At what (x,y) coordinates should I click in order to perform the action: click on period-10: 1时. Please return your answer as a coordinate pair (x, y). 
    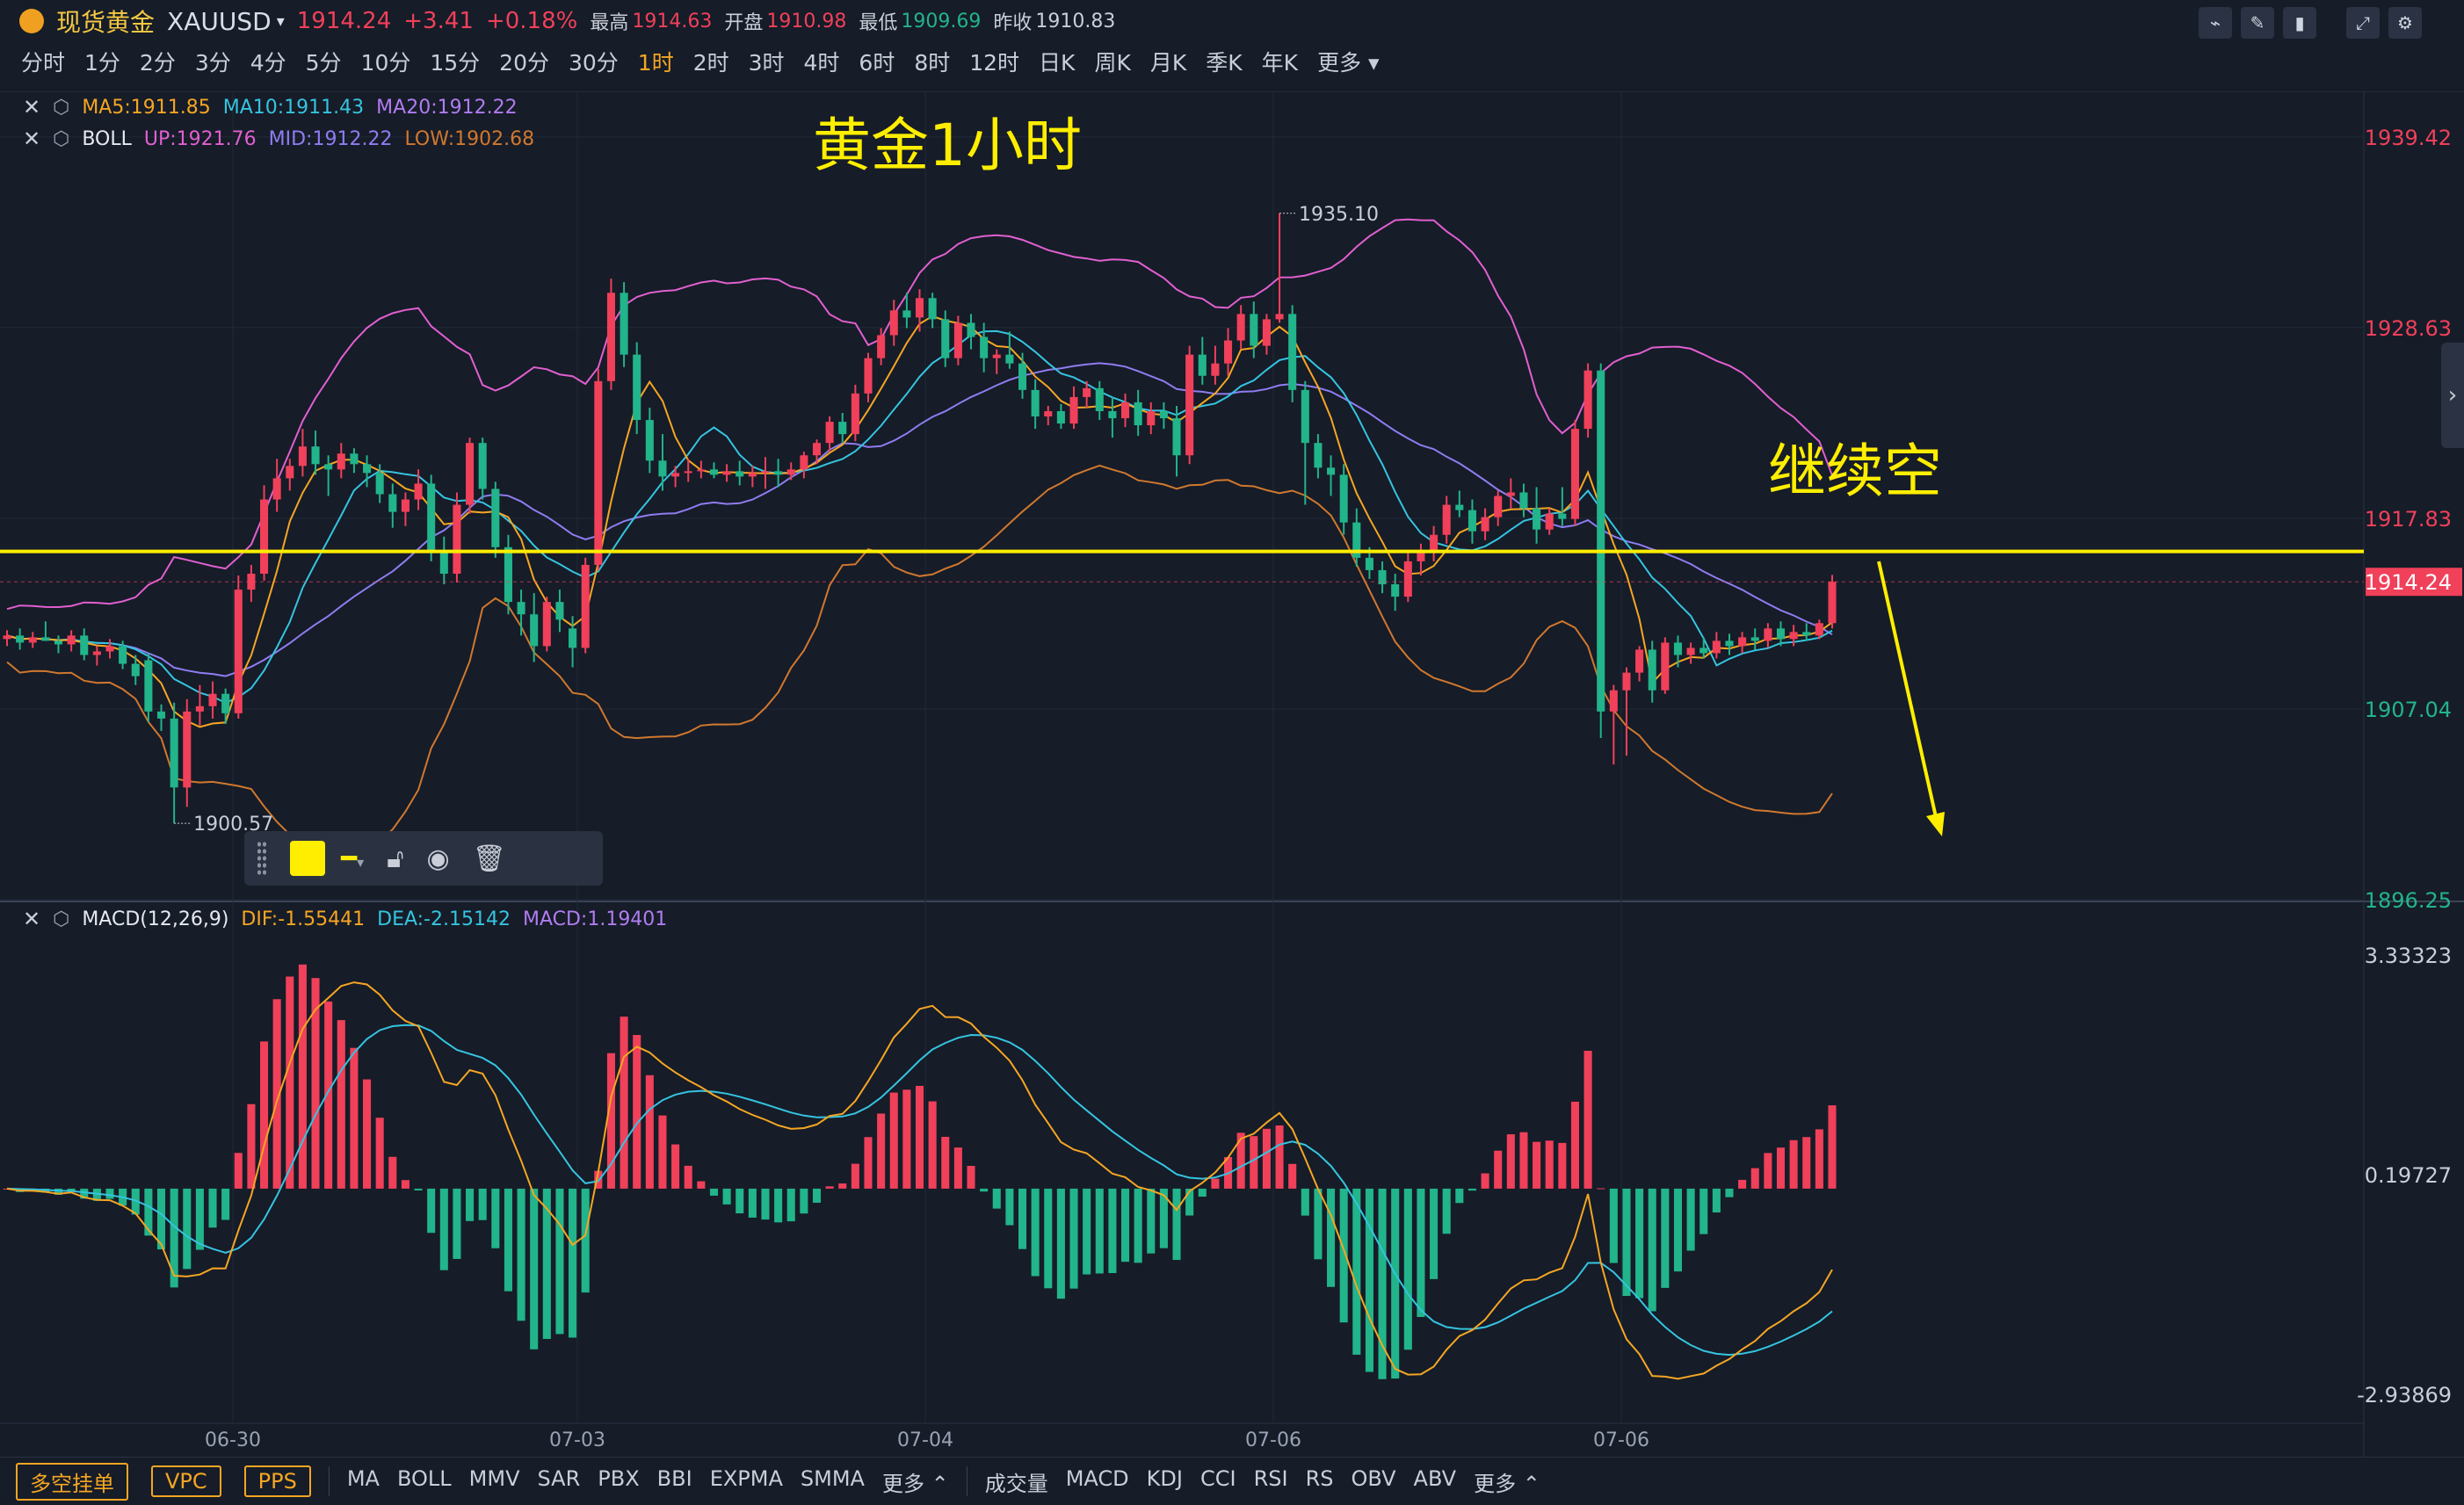
    Looking at the image, I should click on (655, 63).